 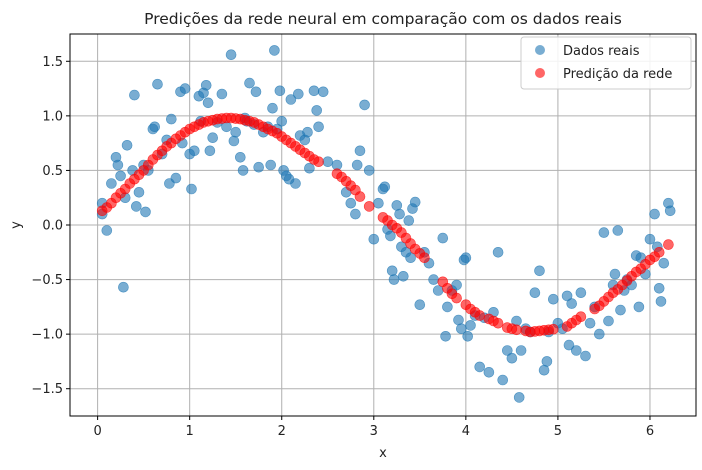 What do you see at coordinates (52, 116) in the screenshot?
I see `y-tick-label: 1.0` at bounding box center [52, 116].